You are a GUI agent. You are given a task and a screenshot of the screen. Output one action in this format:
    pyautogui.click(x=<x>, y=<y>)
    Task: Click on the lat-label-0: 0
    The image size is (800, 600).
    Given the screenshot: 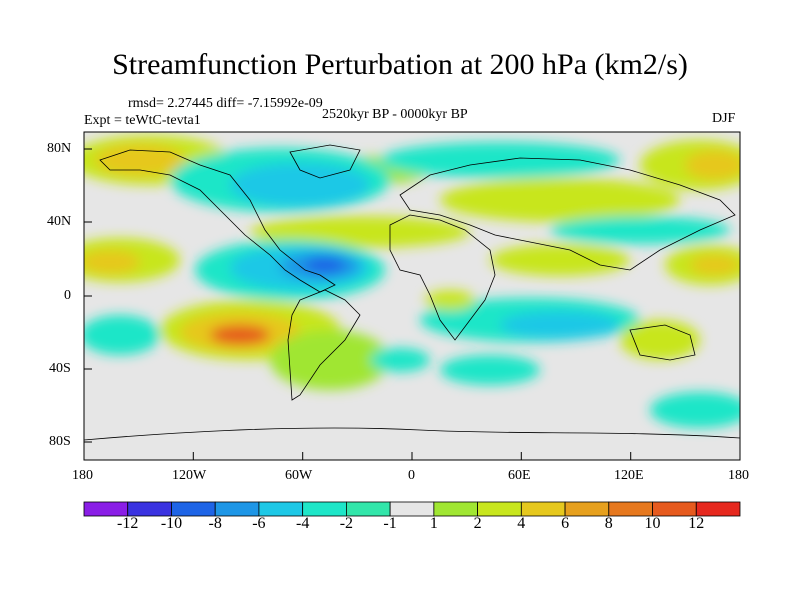 What is the action you would take?
    pyautogui.click(x=67, y=295)
    